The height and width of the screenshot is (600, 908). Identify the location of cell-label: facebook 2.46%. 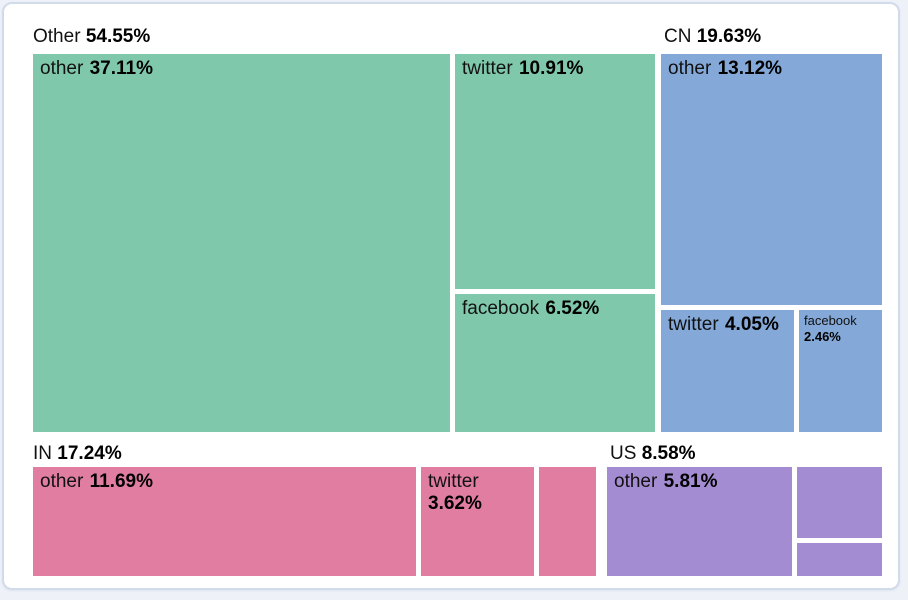
(840, 328).